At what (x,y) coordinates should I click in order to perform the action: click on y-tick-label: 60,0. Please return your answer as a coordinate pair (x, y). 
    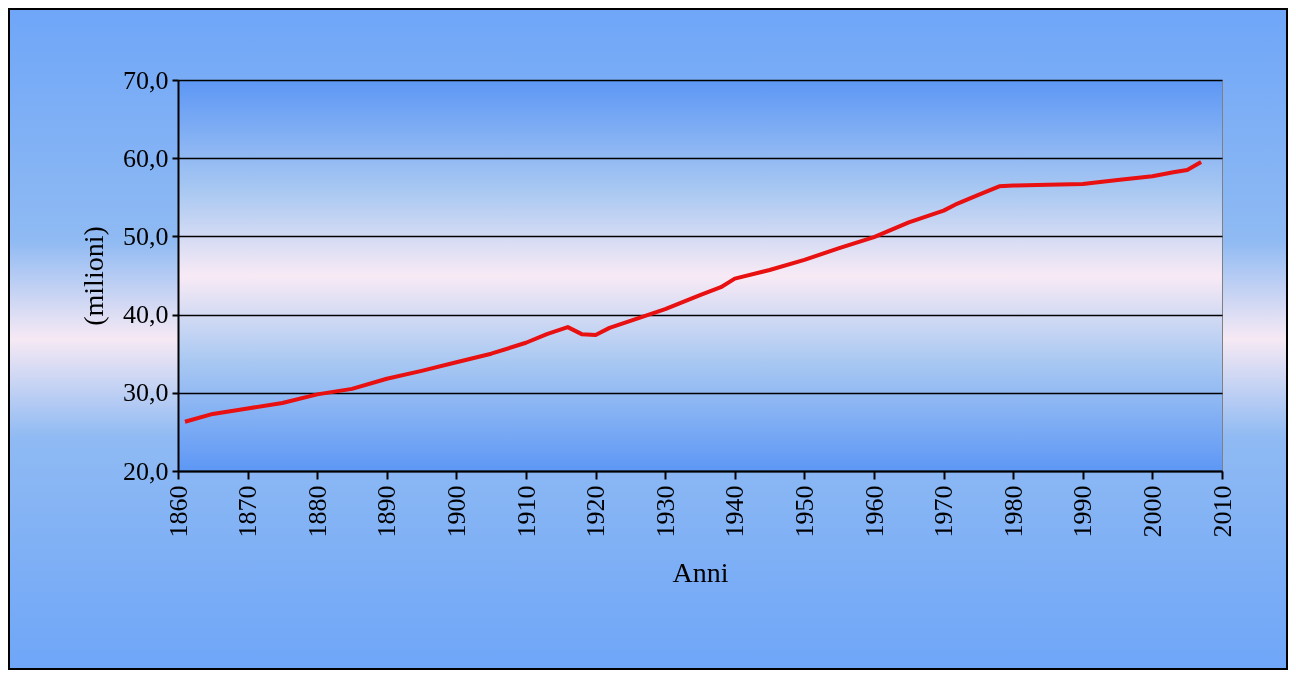
    Looking at the image, I should click on (146, 158).